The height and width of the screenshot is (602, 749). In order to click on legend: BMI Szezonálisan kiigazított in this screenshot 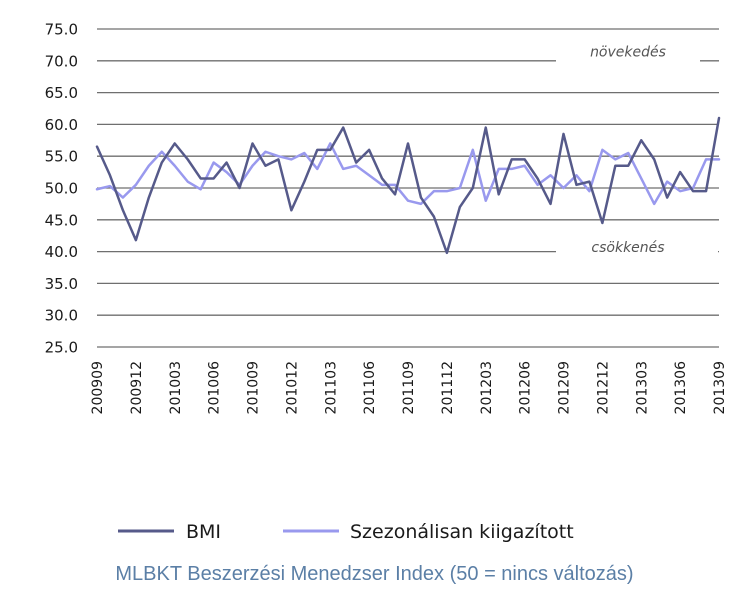, I will do `click(346, 532)`.